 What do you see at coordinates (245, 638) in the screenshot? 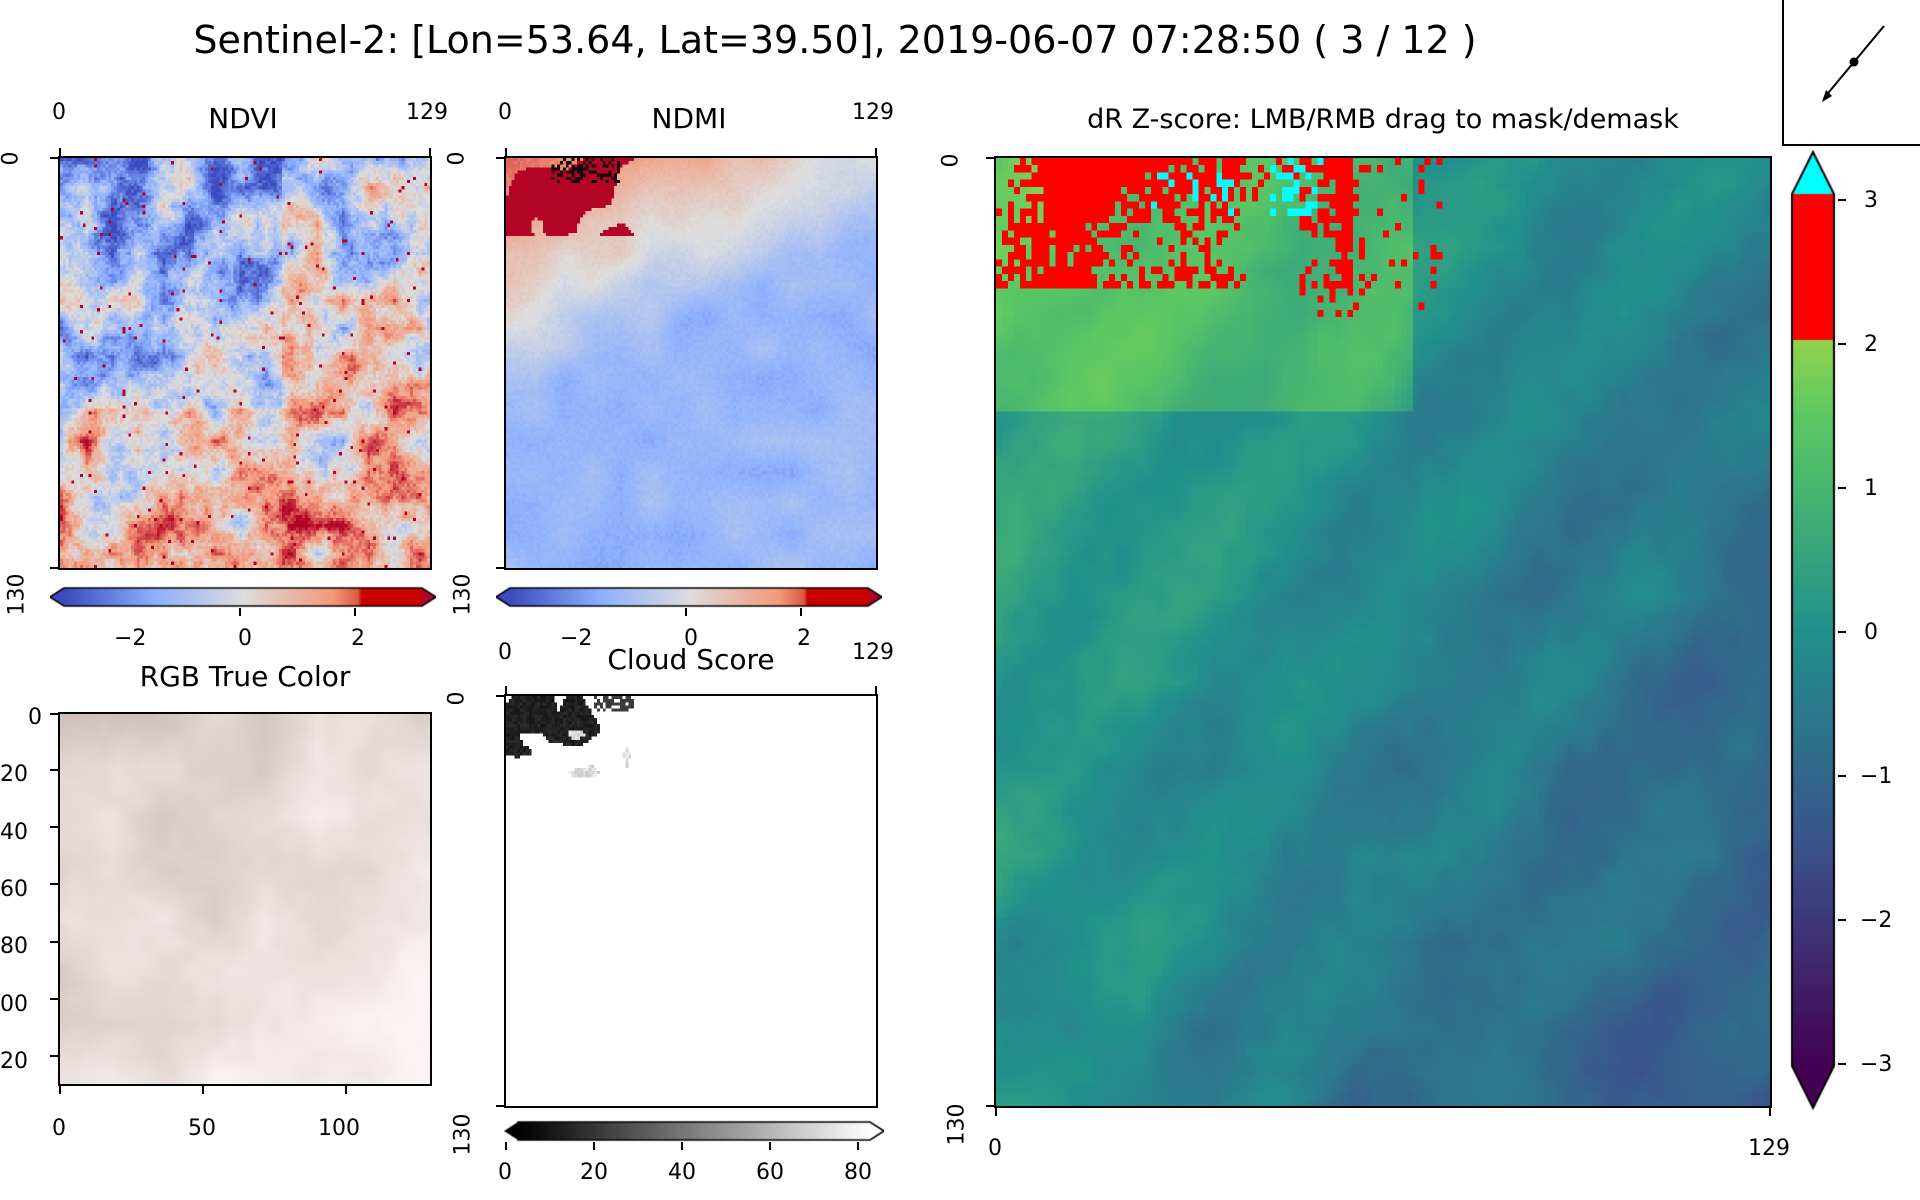
I see `ndvi-cbar-tick-0: 0` at bounding box center [245, 638].